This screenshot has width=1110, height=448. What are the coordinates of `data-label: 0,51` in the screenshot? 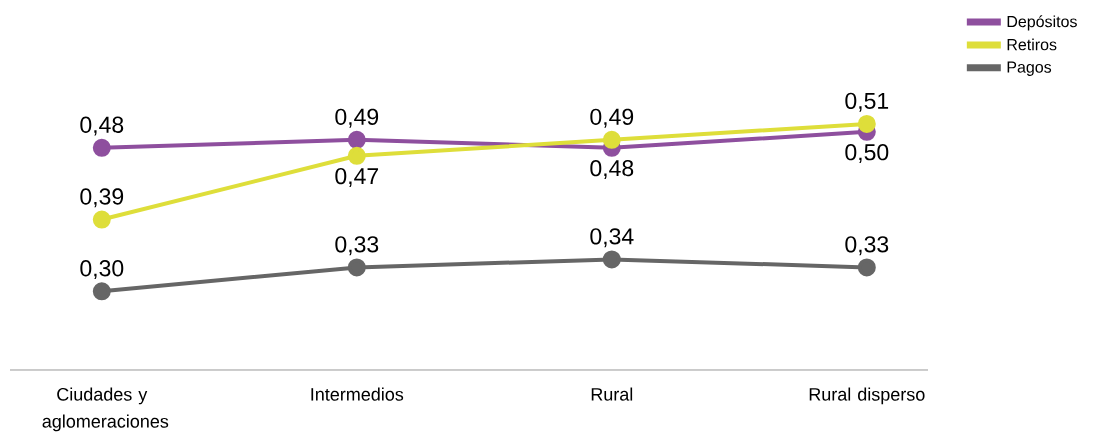 It's located at (867, 102).